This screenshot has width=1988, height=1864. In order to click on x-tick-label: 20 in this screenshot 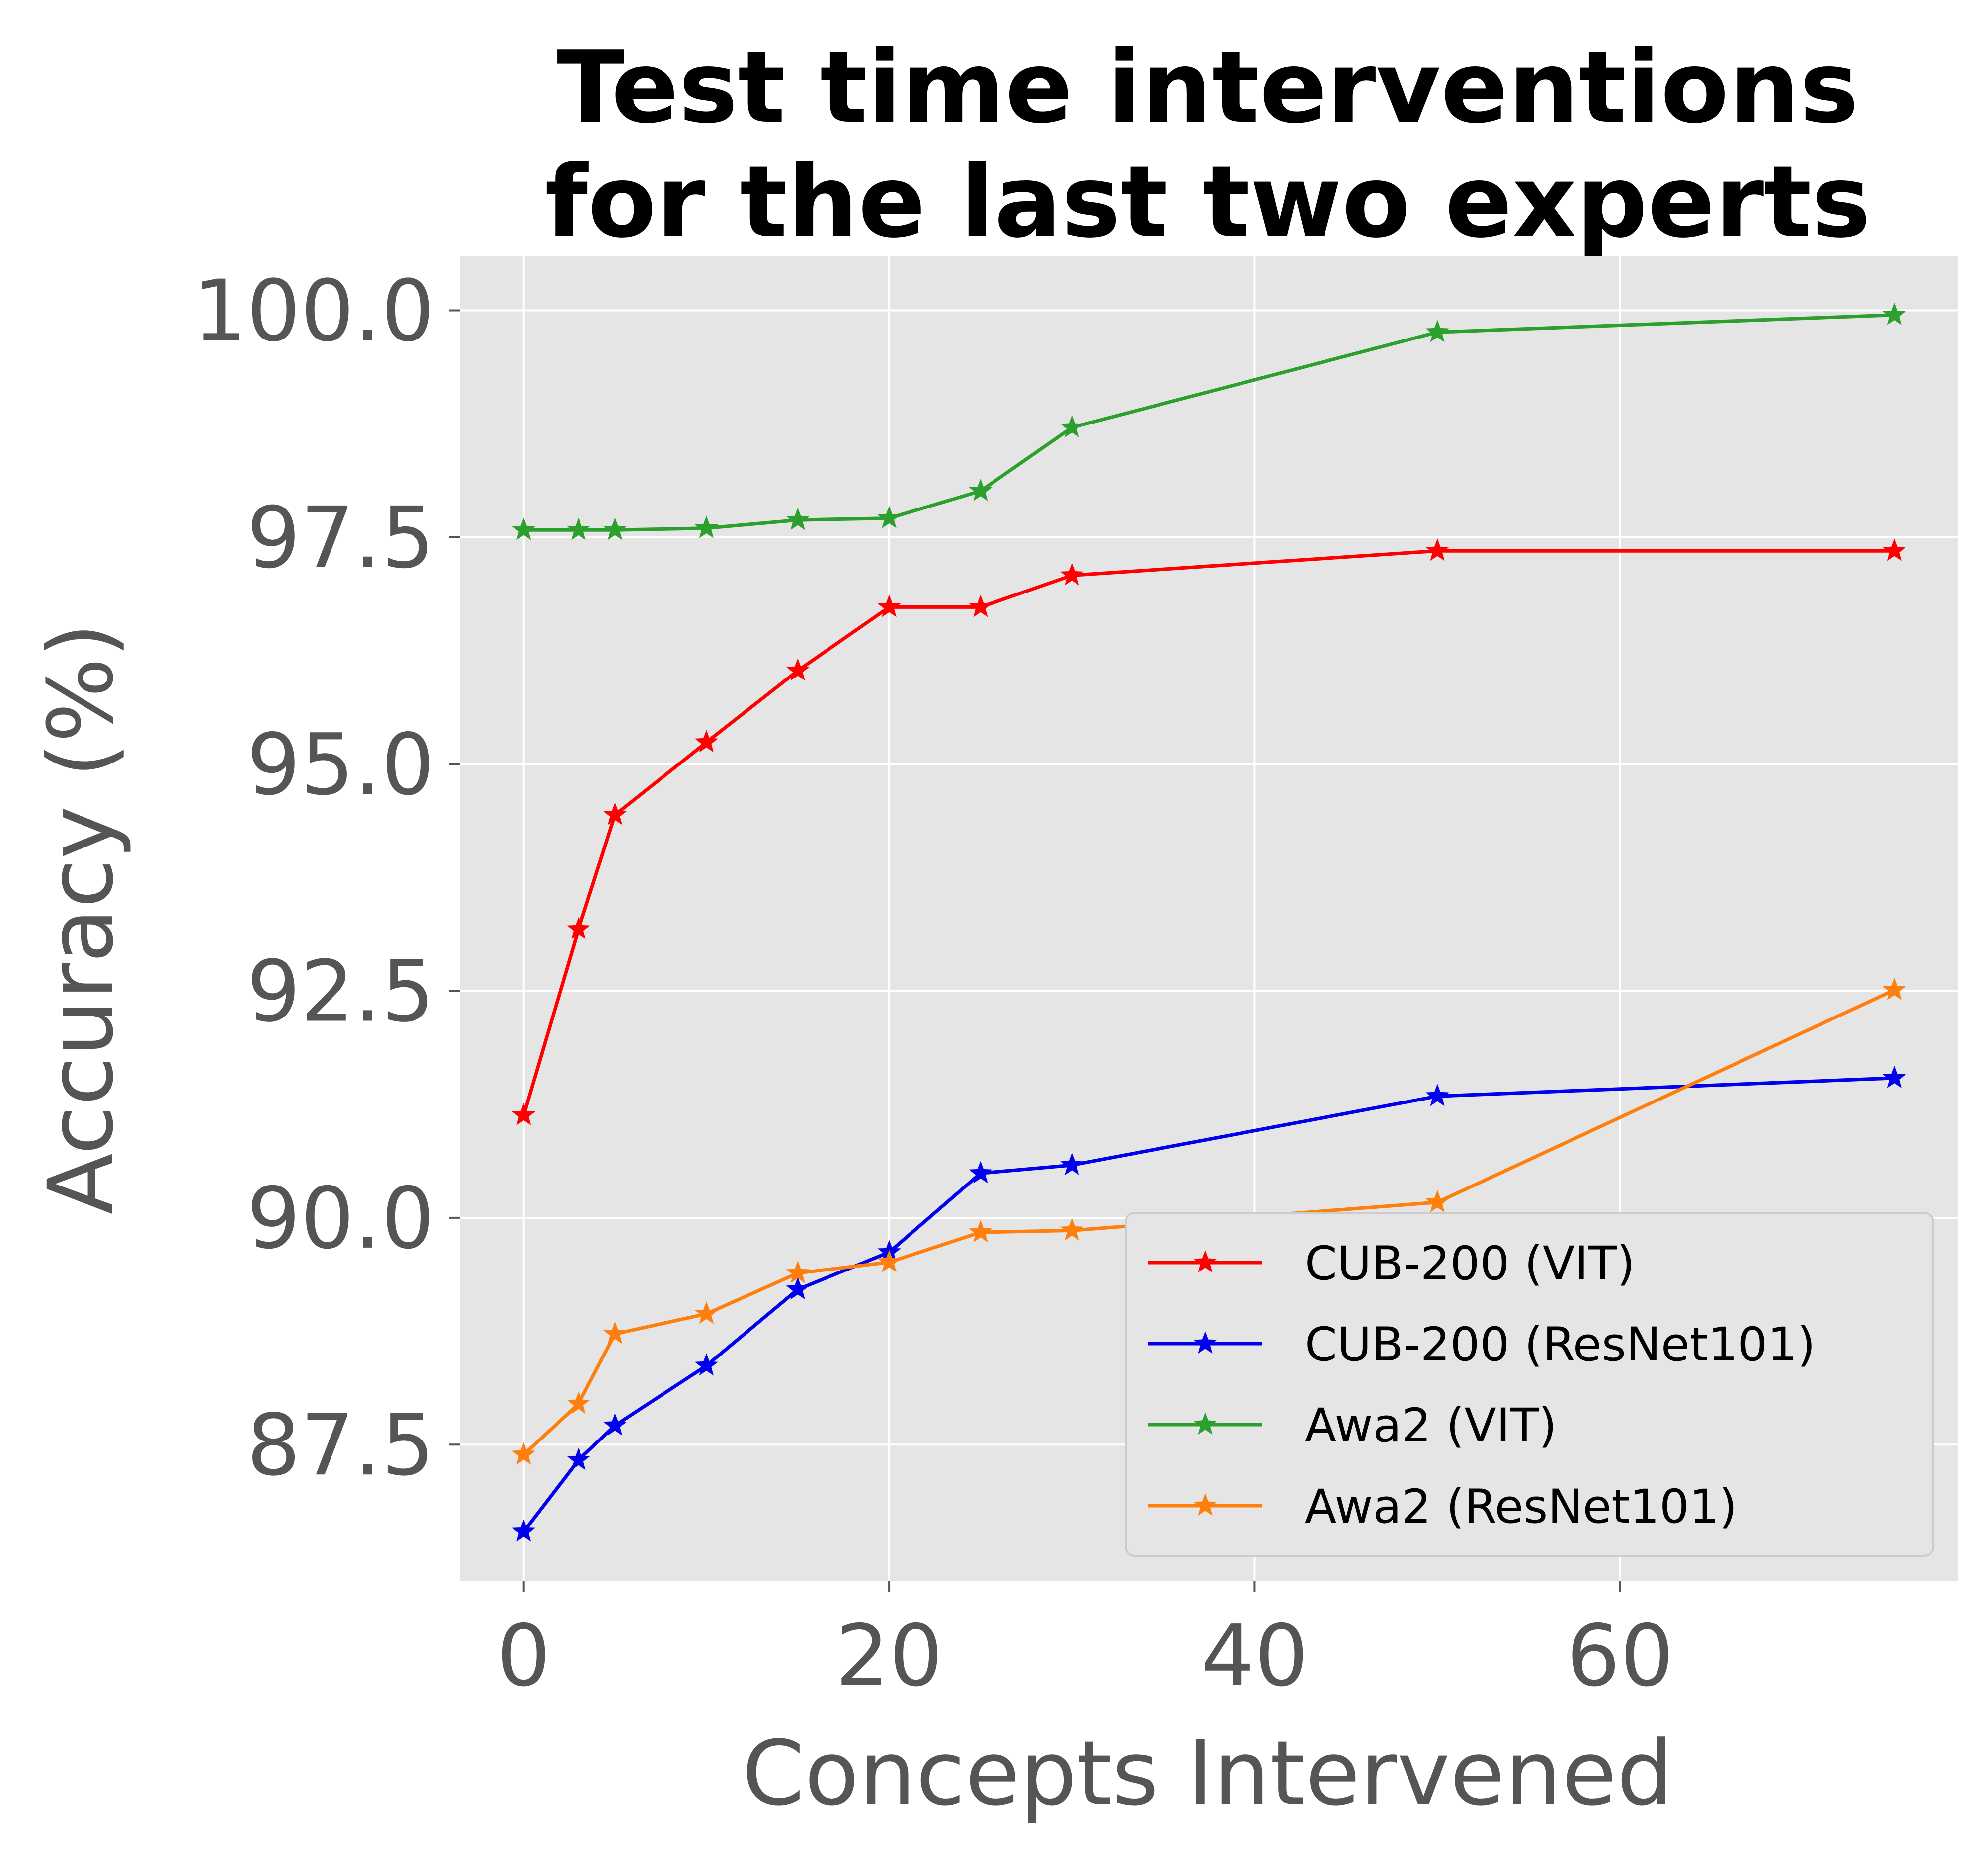, I will do `click(889, 1656)`.